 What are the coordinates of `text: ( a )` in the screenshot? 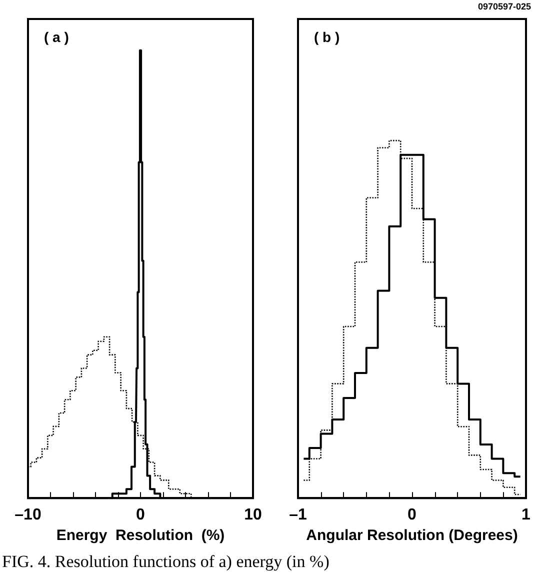 It's located at (56, 37).